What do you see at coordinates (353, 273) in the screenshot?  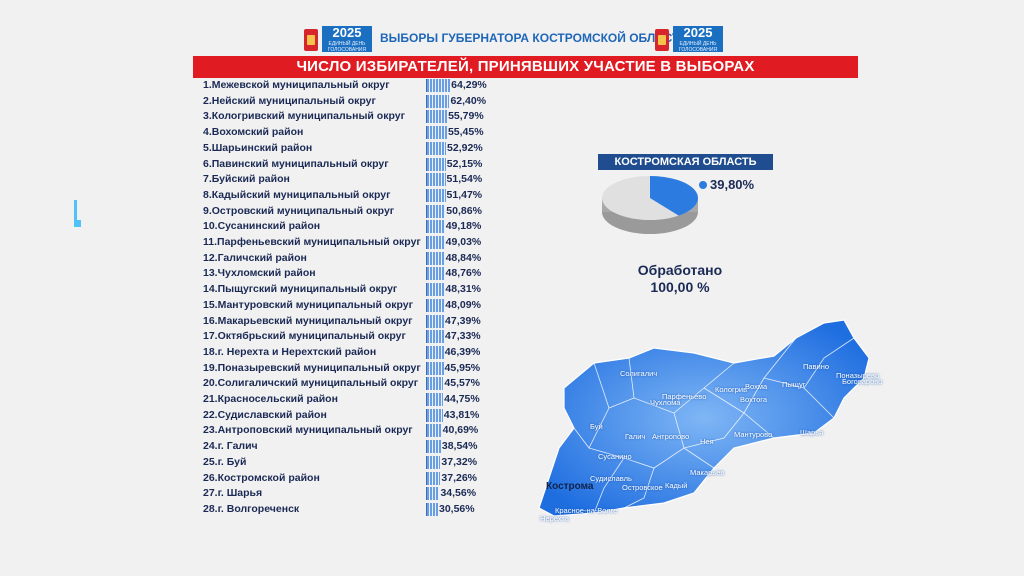 I see `table-row: 13.Чухломский район 48,76%` at bounding box center [353, 273].